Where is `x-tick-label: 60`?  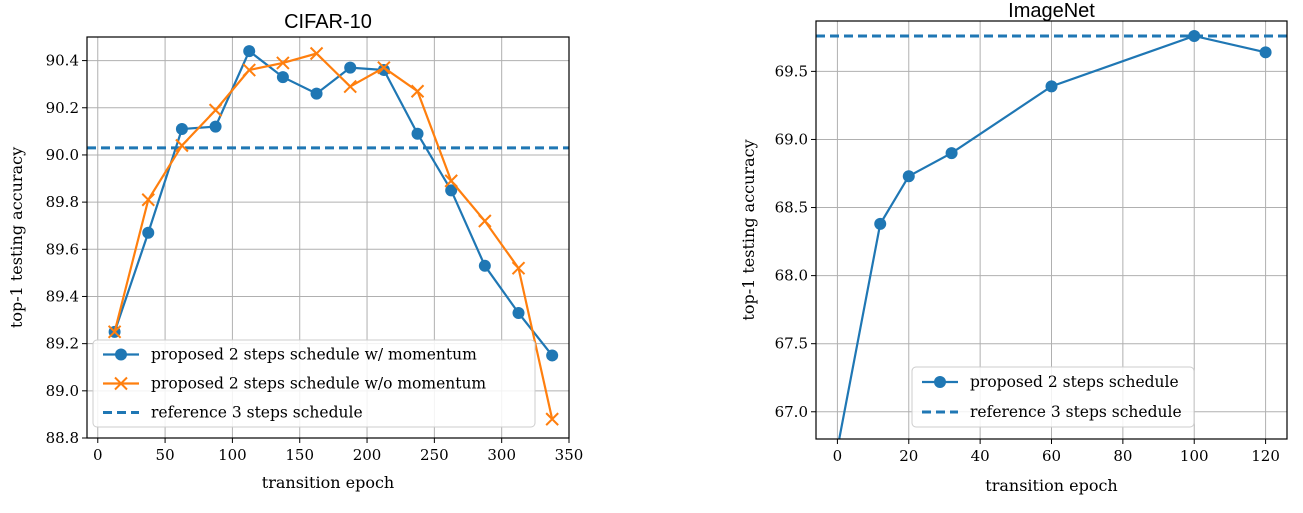 x-tick-label: 60 is located at coordinates (1051, 456).